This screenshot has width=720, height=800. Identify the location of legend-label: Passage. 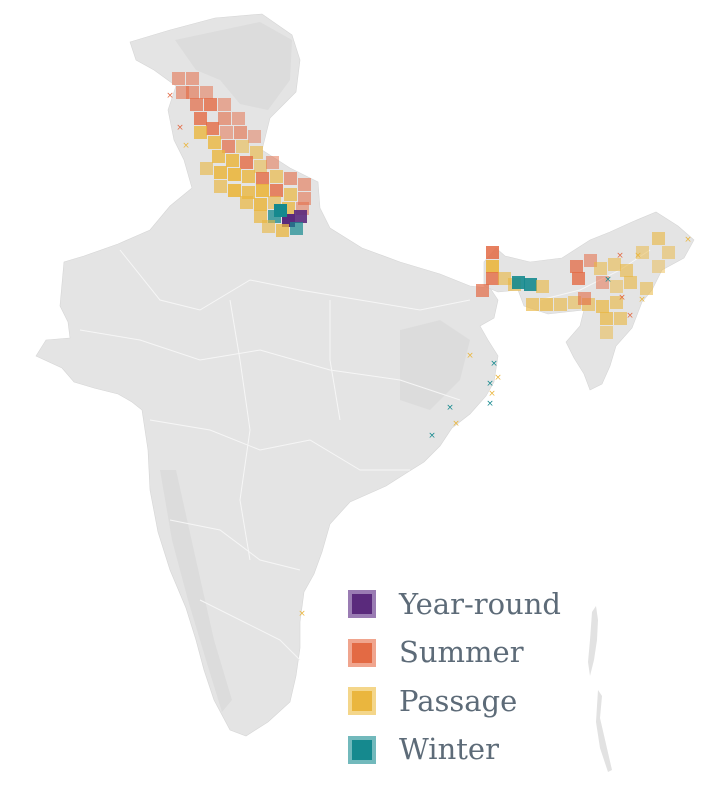
(458, 700).